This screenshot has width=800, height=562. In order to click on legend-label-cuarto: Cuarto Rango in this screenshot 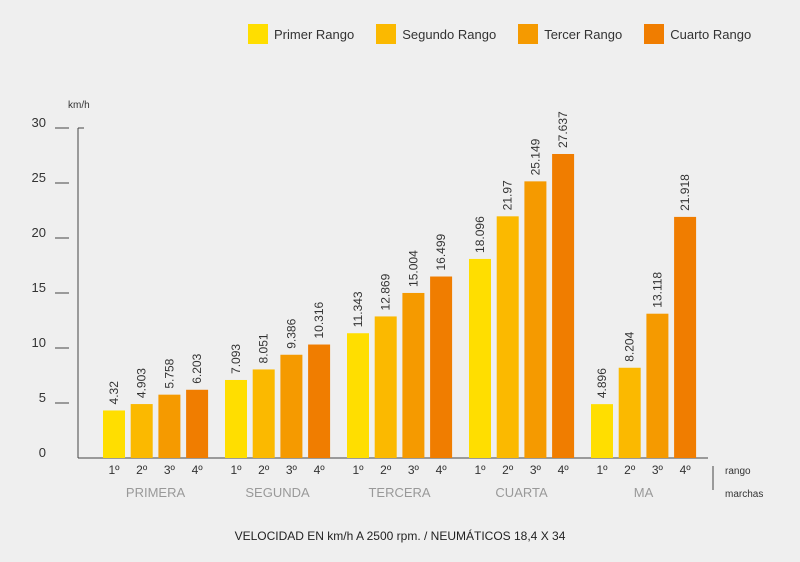, I will do `click(711, 34)`.